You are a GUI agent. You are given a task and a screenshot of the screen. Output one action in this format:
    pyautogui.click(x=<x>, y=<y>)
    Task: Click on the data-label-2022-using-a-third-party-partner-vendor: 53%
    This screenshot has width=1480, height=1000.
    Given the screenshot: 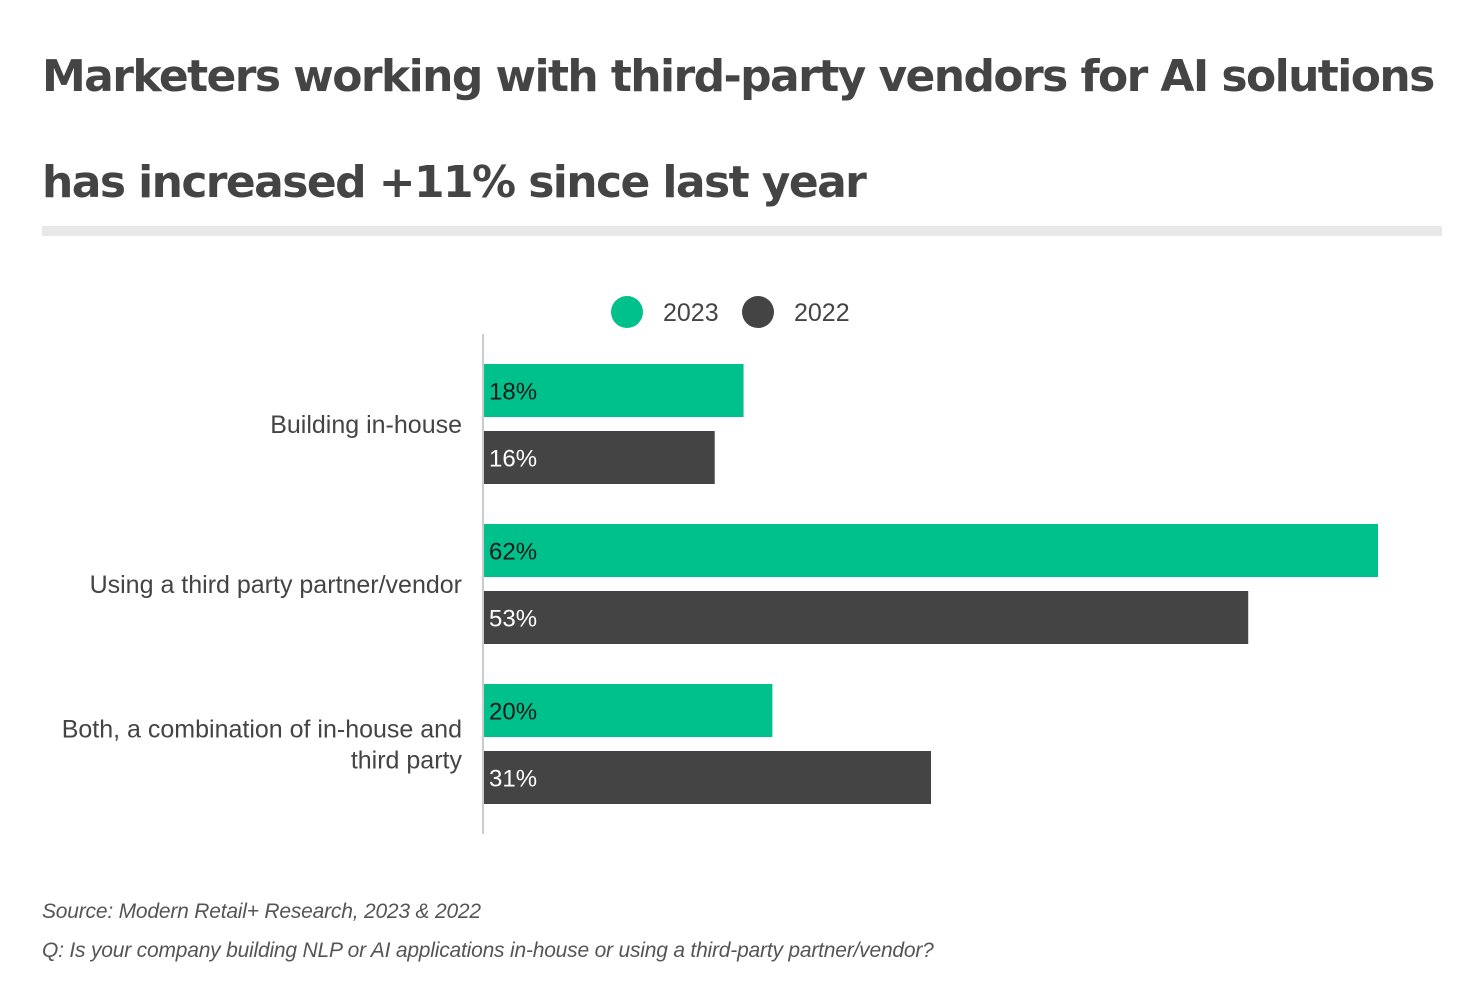 What is the action you would take?
    pyautogui.click(x=513, y=619)
    